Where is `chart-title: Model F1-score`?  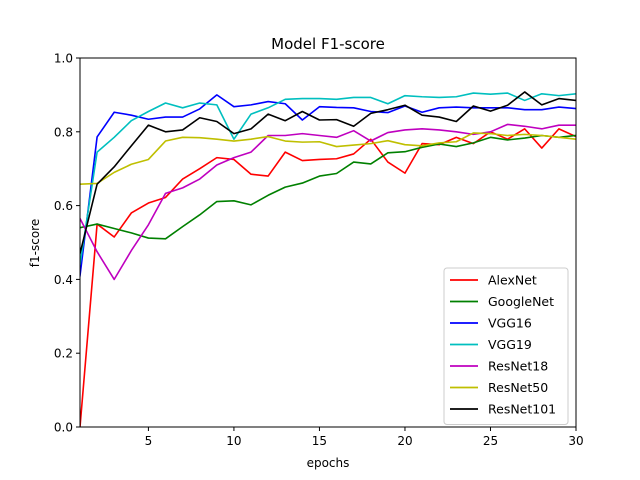 chart-title: Model F1-score is located at coordinates (328, 44).